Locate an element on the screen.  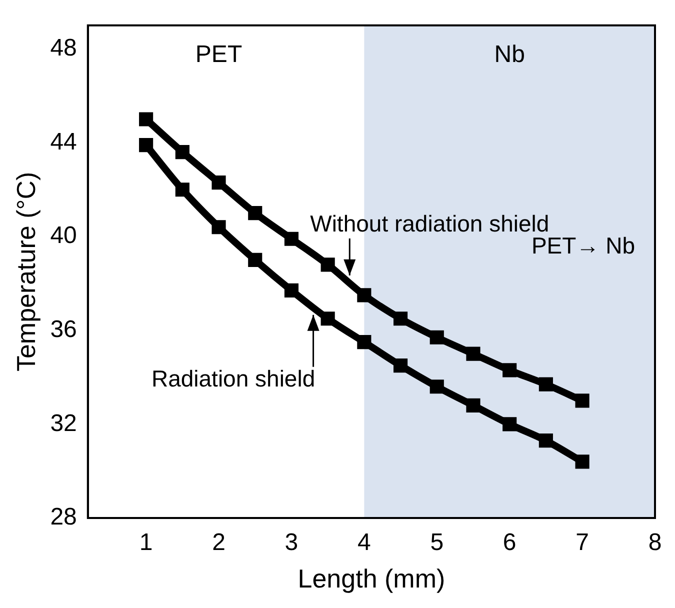
y-tick-label: 40 is located at coordinates (63, 236).